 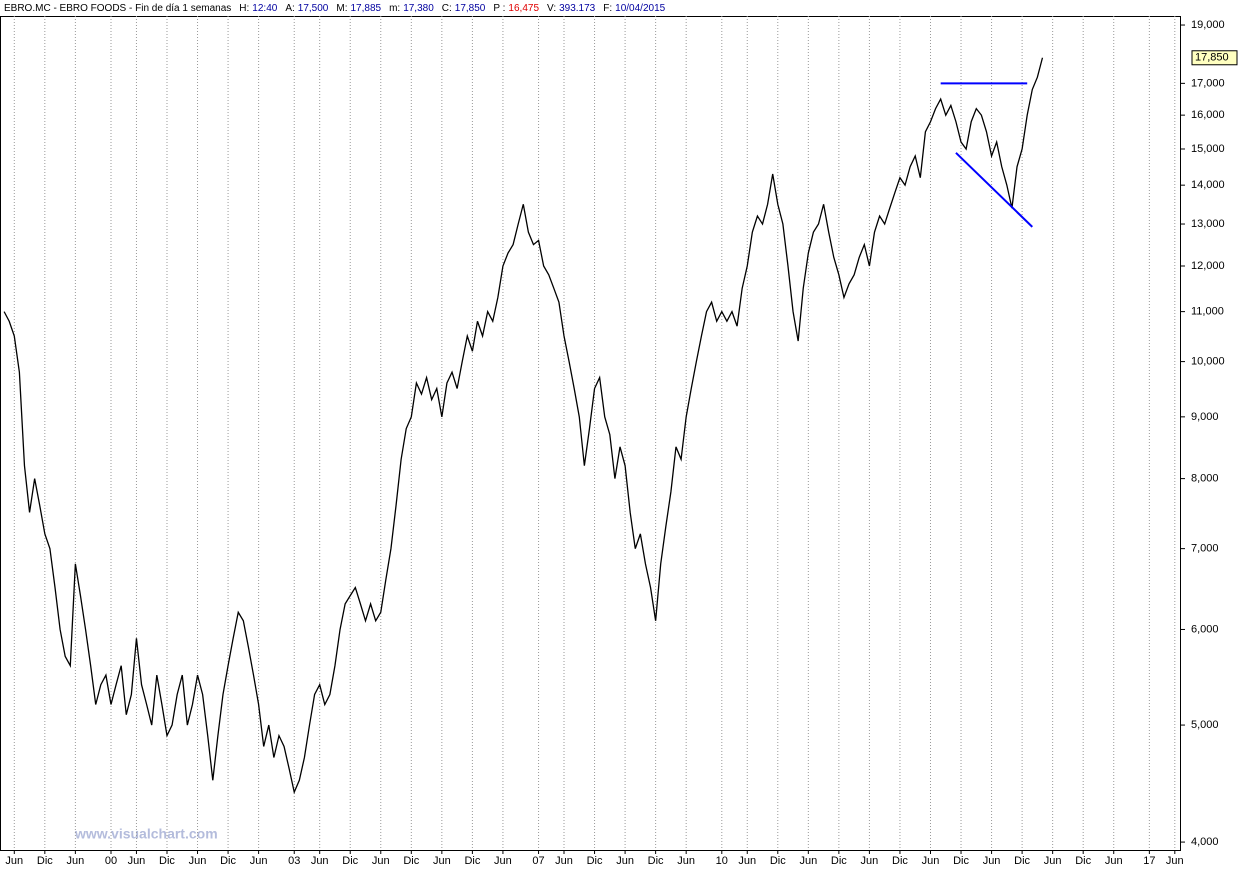 What do you see at coordinates (365, 8) in the screenshot?
I see `header-value: 17,885` at bounding box center [365, 8].